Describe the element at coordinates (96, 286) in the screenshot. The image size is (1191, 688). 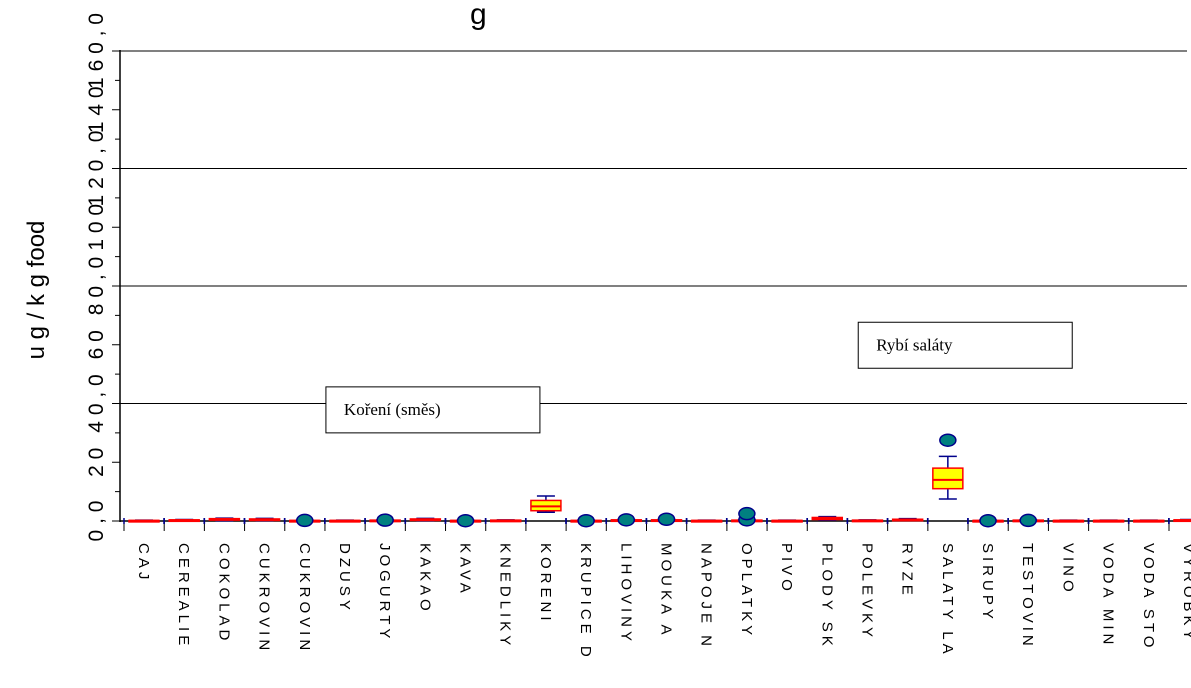
I see `y-tick-label: 8 0 , 0` at that location.